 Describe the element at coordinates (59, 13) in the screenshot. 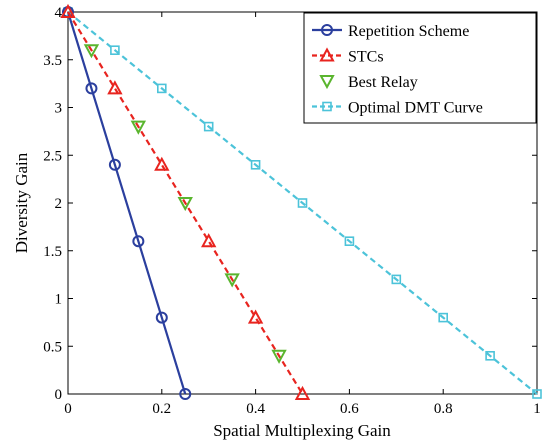

I see `y-tick-label: 4` at that location.